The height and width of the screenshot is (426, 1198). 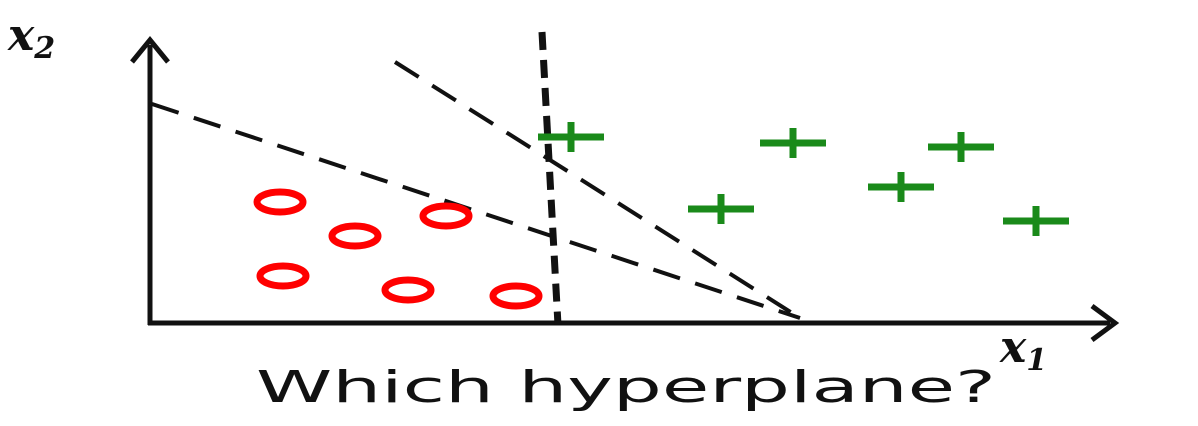 What do you see at coordinates (398, 249) in the screenshot?
I see `class-circle-points` at bounding box center [398, 249].